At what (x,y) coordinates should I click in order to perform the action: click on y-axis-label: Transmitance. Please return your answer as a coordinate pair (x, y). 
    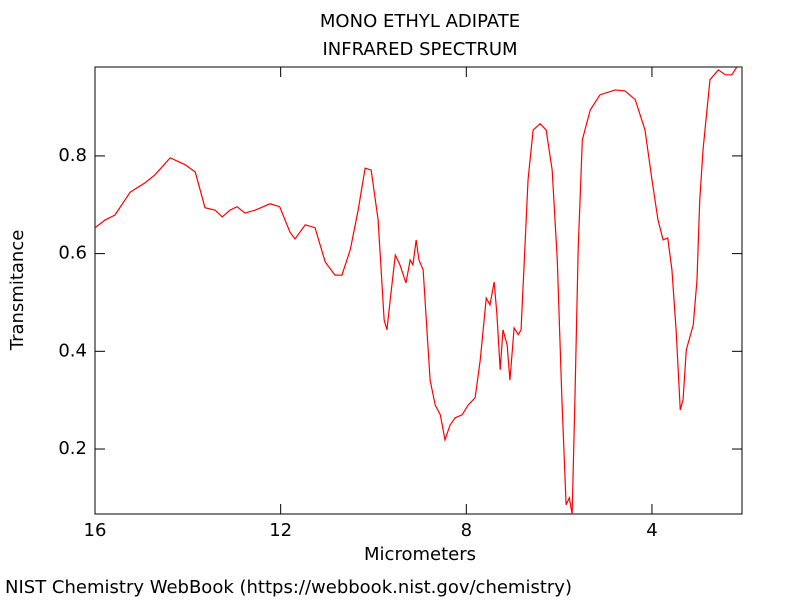
    Looking at the image, I should click on (17, 291).